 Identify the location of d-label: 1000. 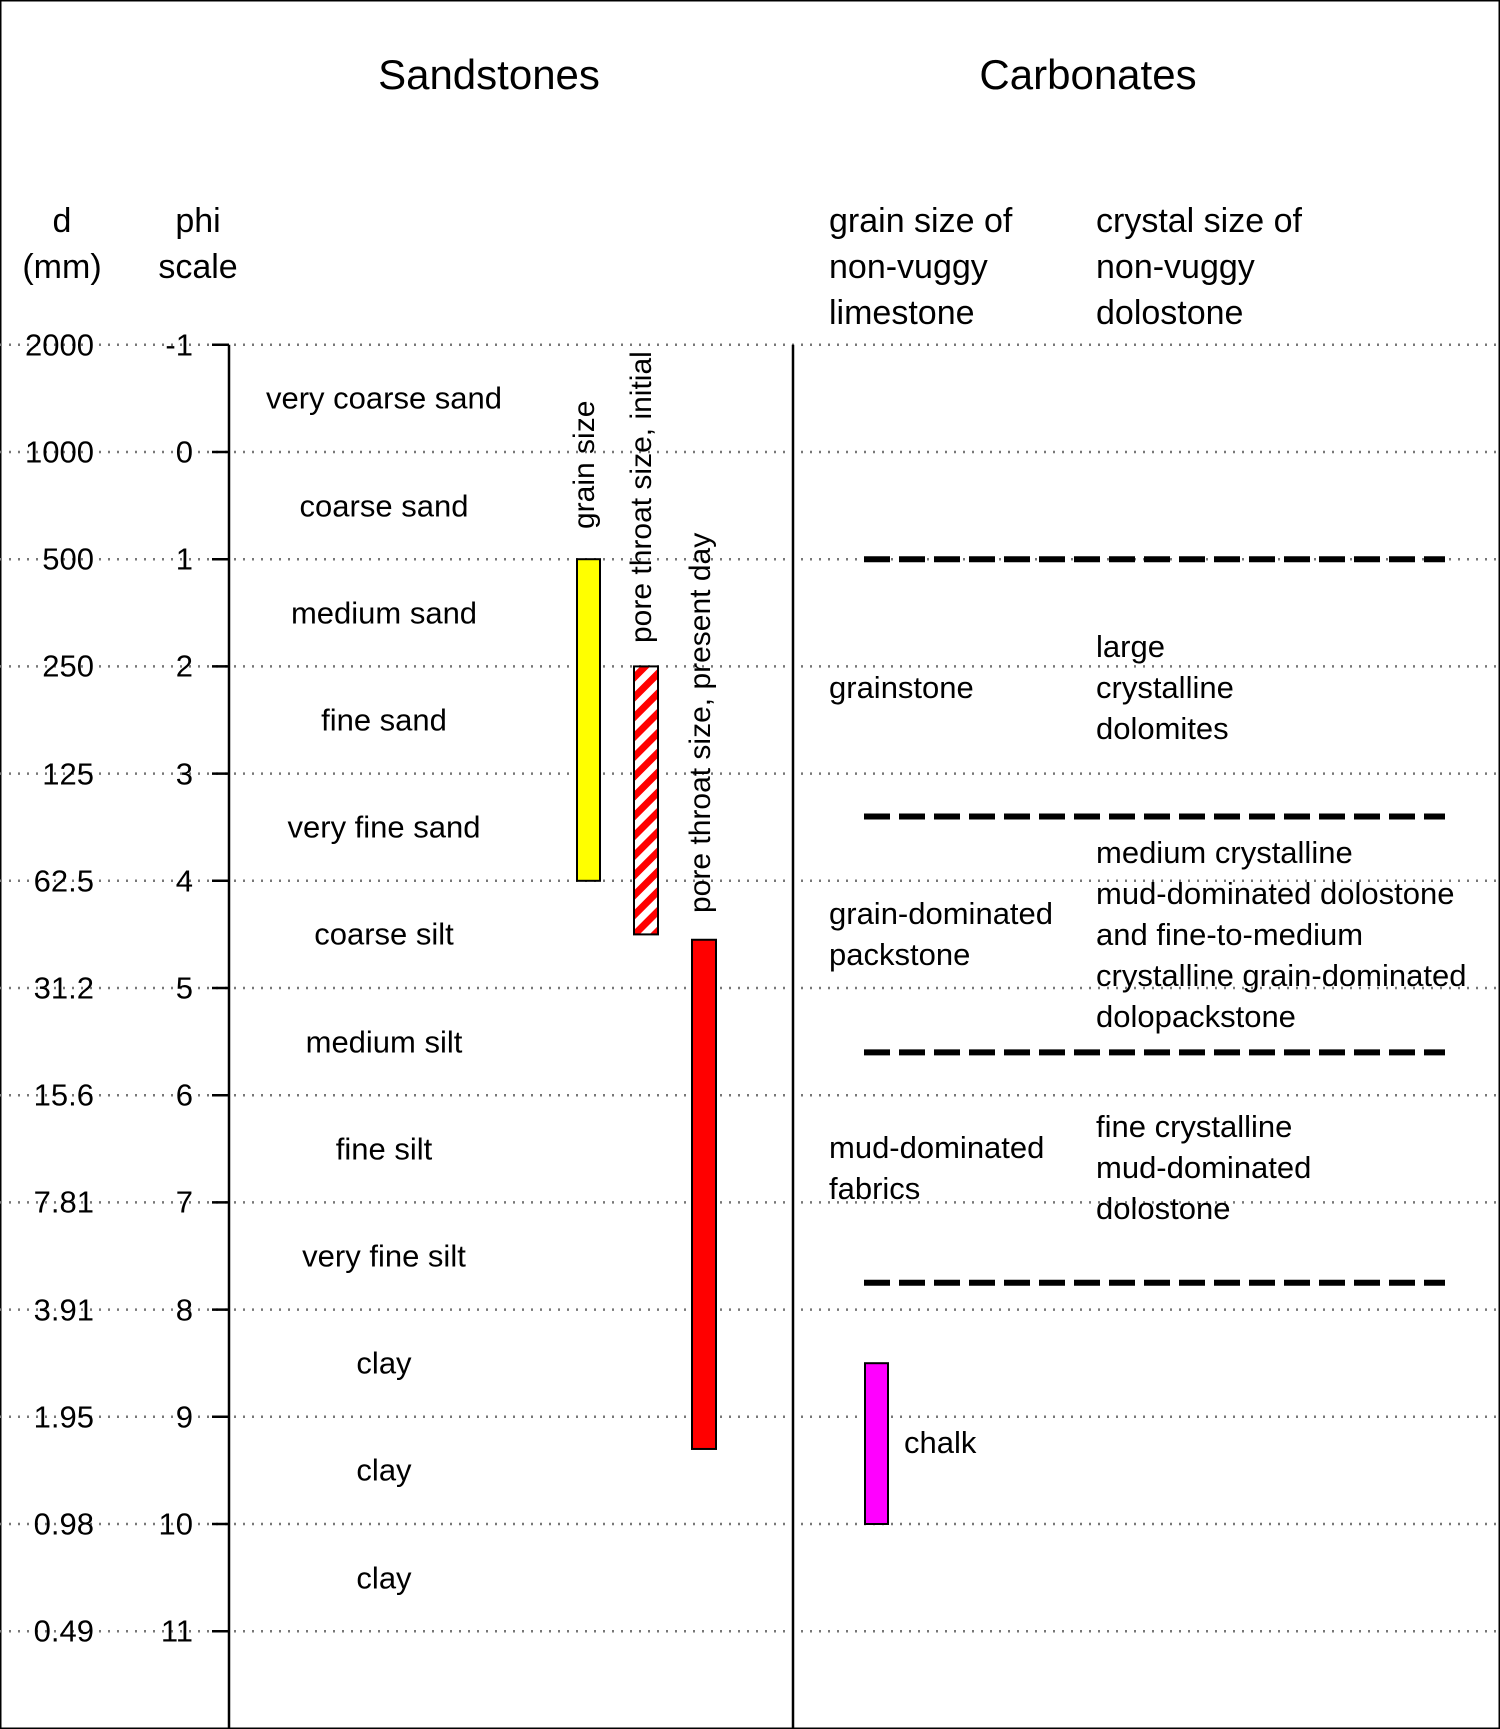
(59, 452).